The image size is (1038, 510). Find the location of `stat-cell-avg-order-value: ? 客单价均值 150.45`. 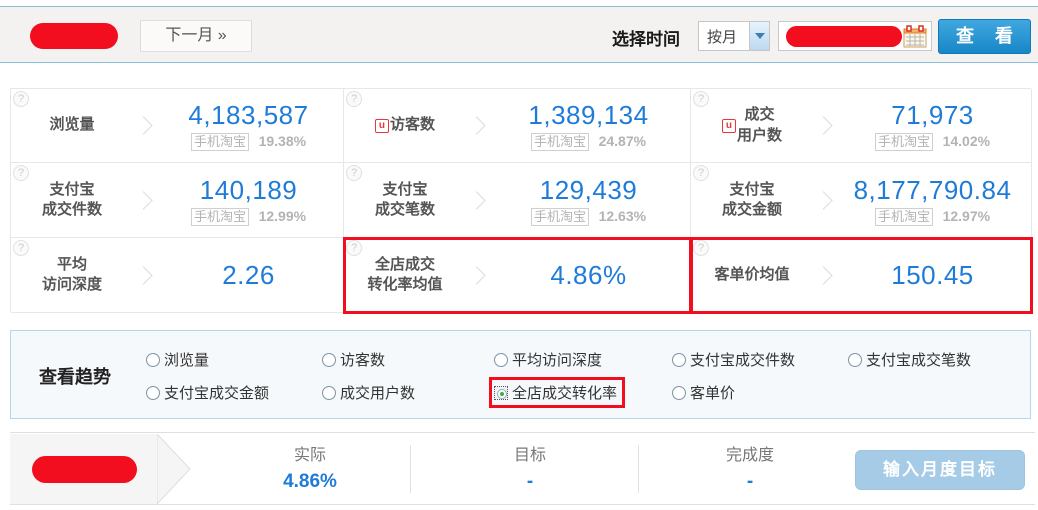

stat-cell-avg-order-value: ? 客单价均值 150.45 is located at coordinates (861, 275).